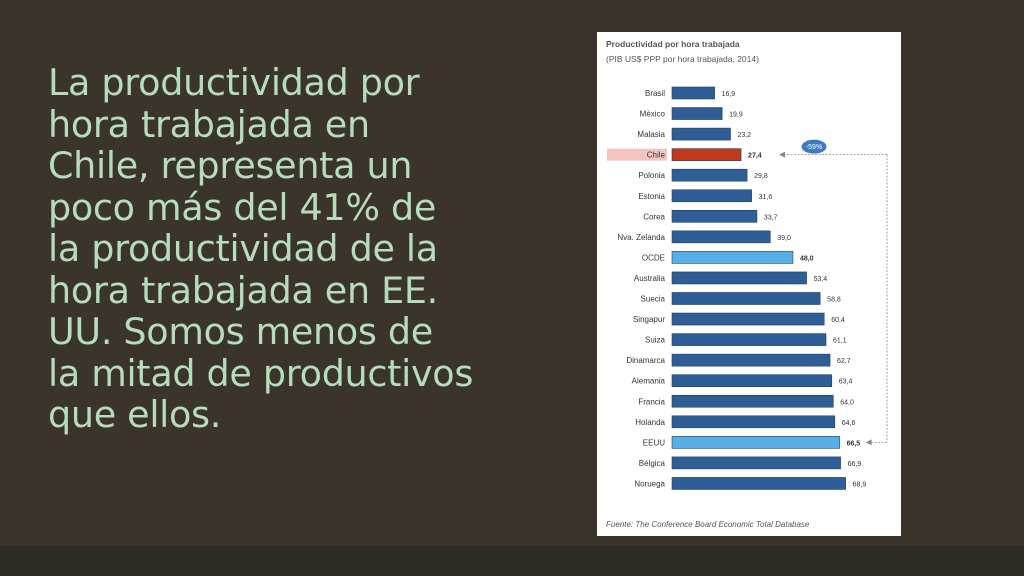 This screenshot has width=1024, height=576. What do you see at coordinates (860, 484) in the screenshot?
I see `value-label: 68,9` at bounding box center [860, 484].